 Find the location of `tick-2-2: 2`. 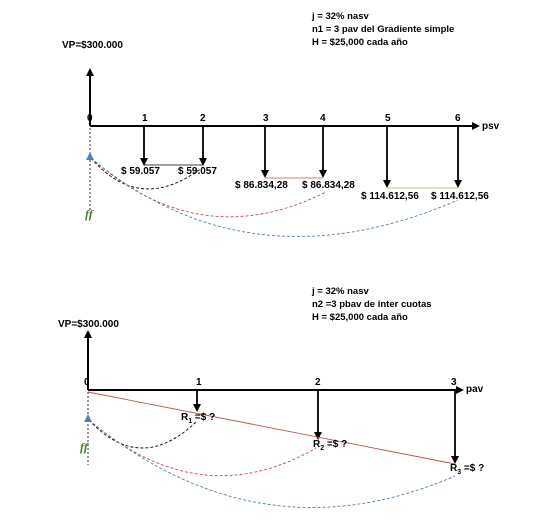

tick-2-2: 2 is located at coordinates (318, 382).